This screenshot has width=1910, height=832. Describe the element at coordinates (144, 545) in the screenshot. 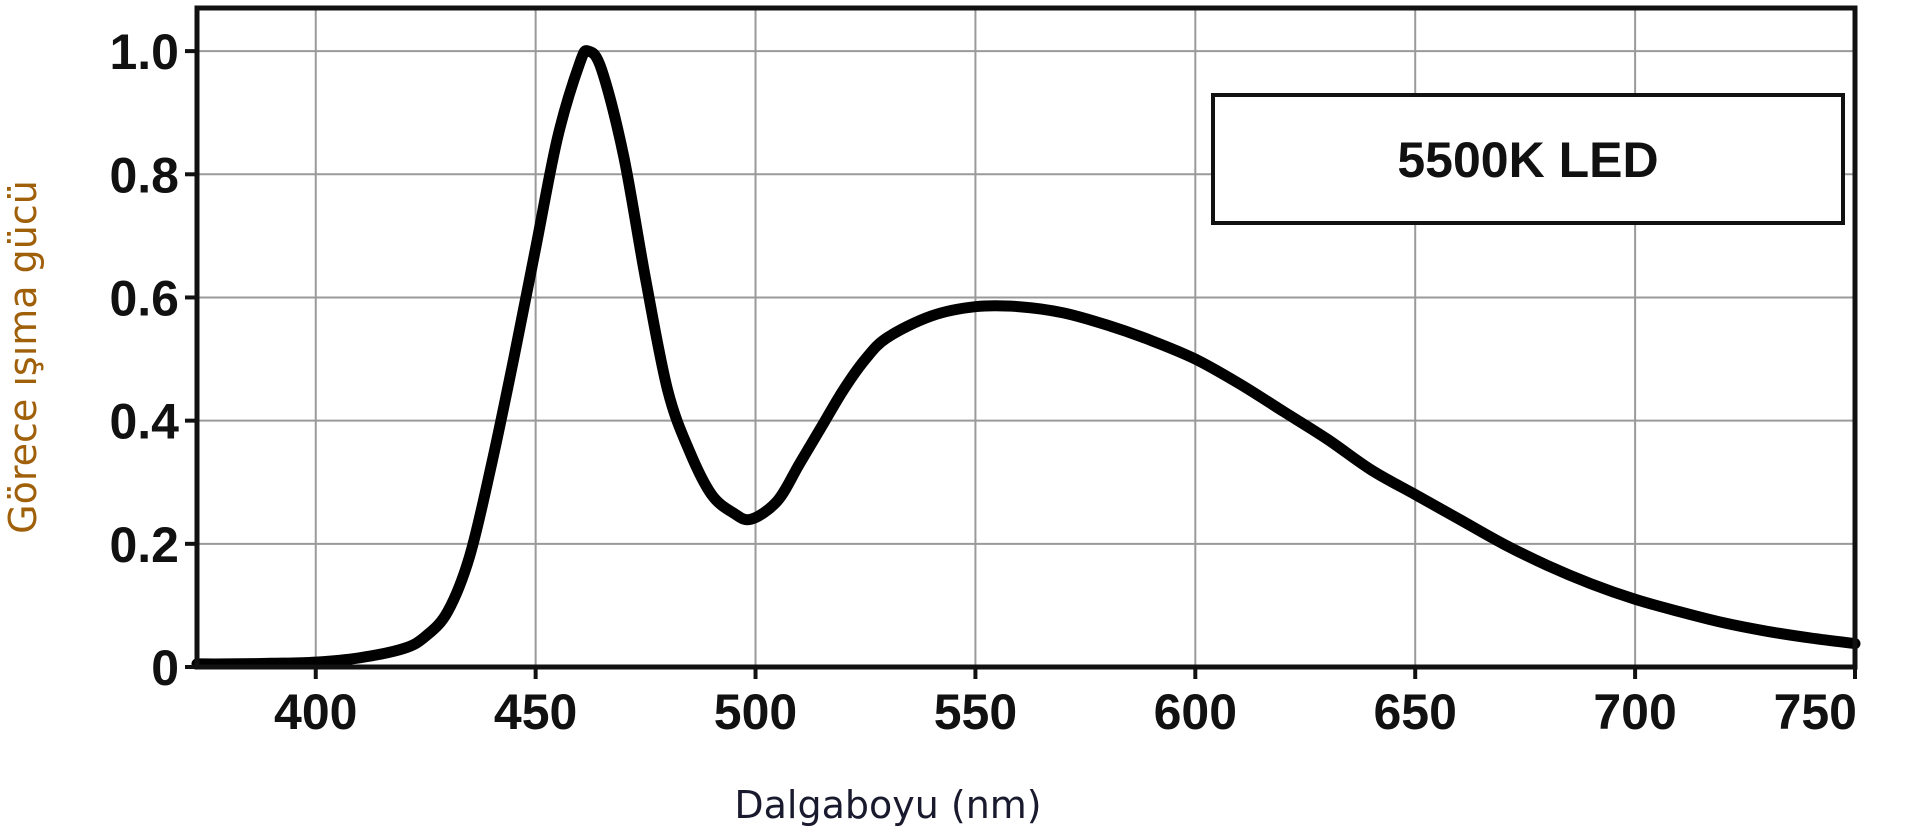

I see `y-tick-label: 0.2` at that location.